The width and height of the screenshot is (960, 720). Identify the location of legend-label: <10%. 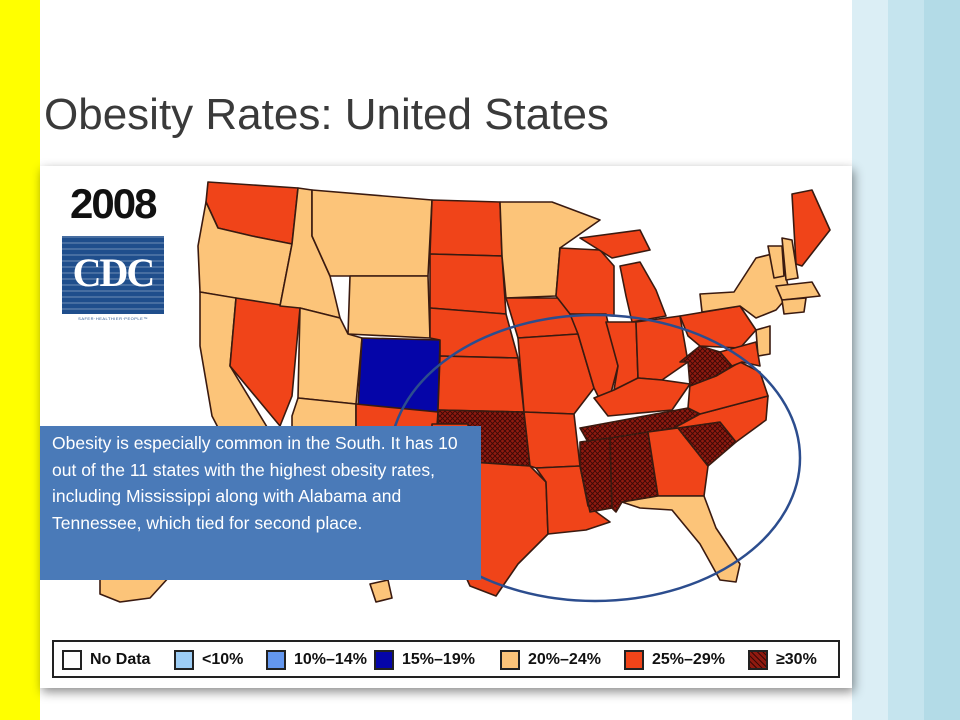
(223, 659).